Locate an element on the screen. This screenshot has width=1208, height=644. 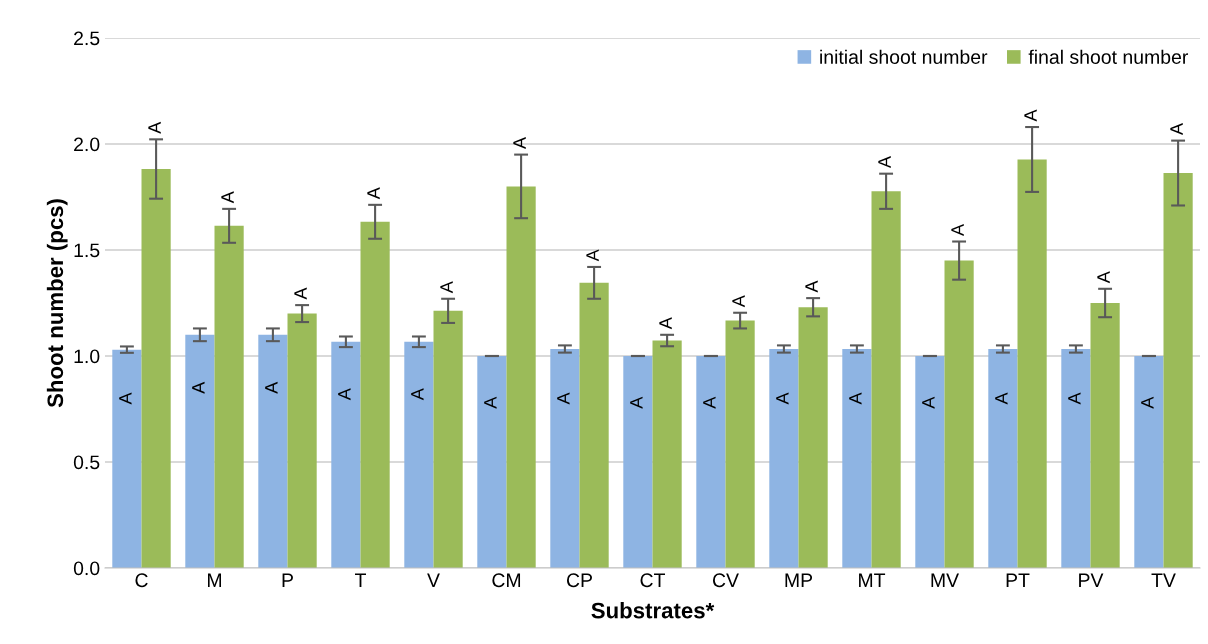
y-axis-title: Shoot number (pcs) is located at coordinates (57, 303).